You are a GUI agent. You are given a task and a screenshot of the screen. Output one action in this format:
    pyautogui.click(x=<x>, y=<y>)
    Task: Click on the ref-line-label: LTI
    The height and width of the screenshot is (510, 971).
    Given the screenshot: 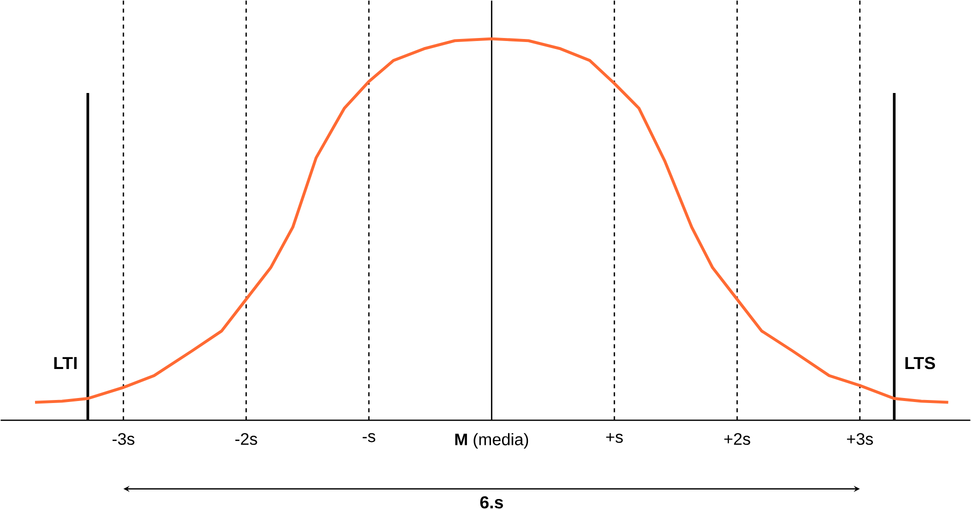 What is the action you would take?
    pyautogui.click(x=65, y=363)
    